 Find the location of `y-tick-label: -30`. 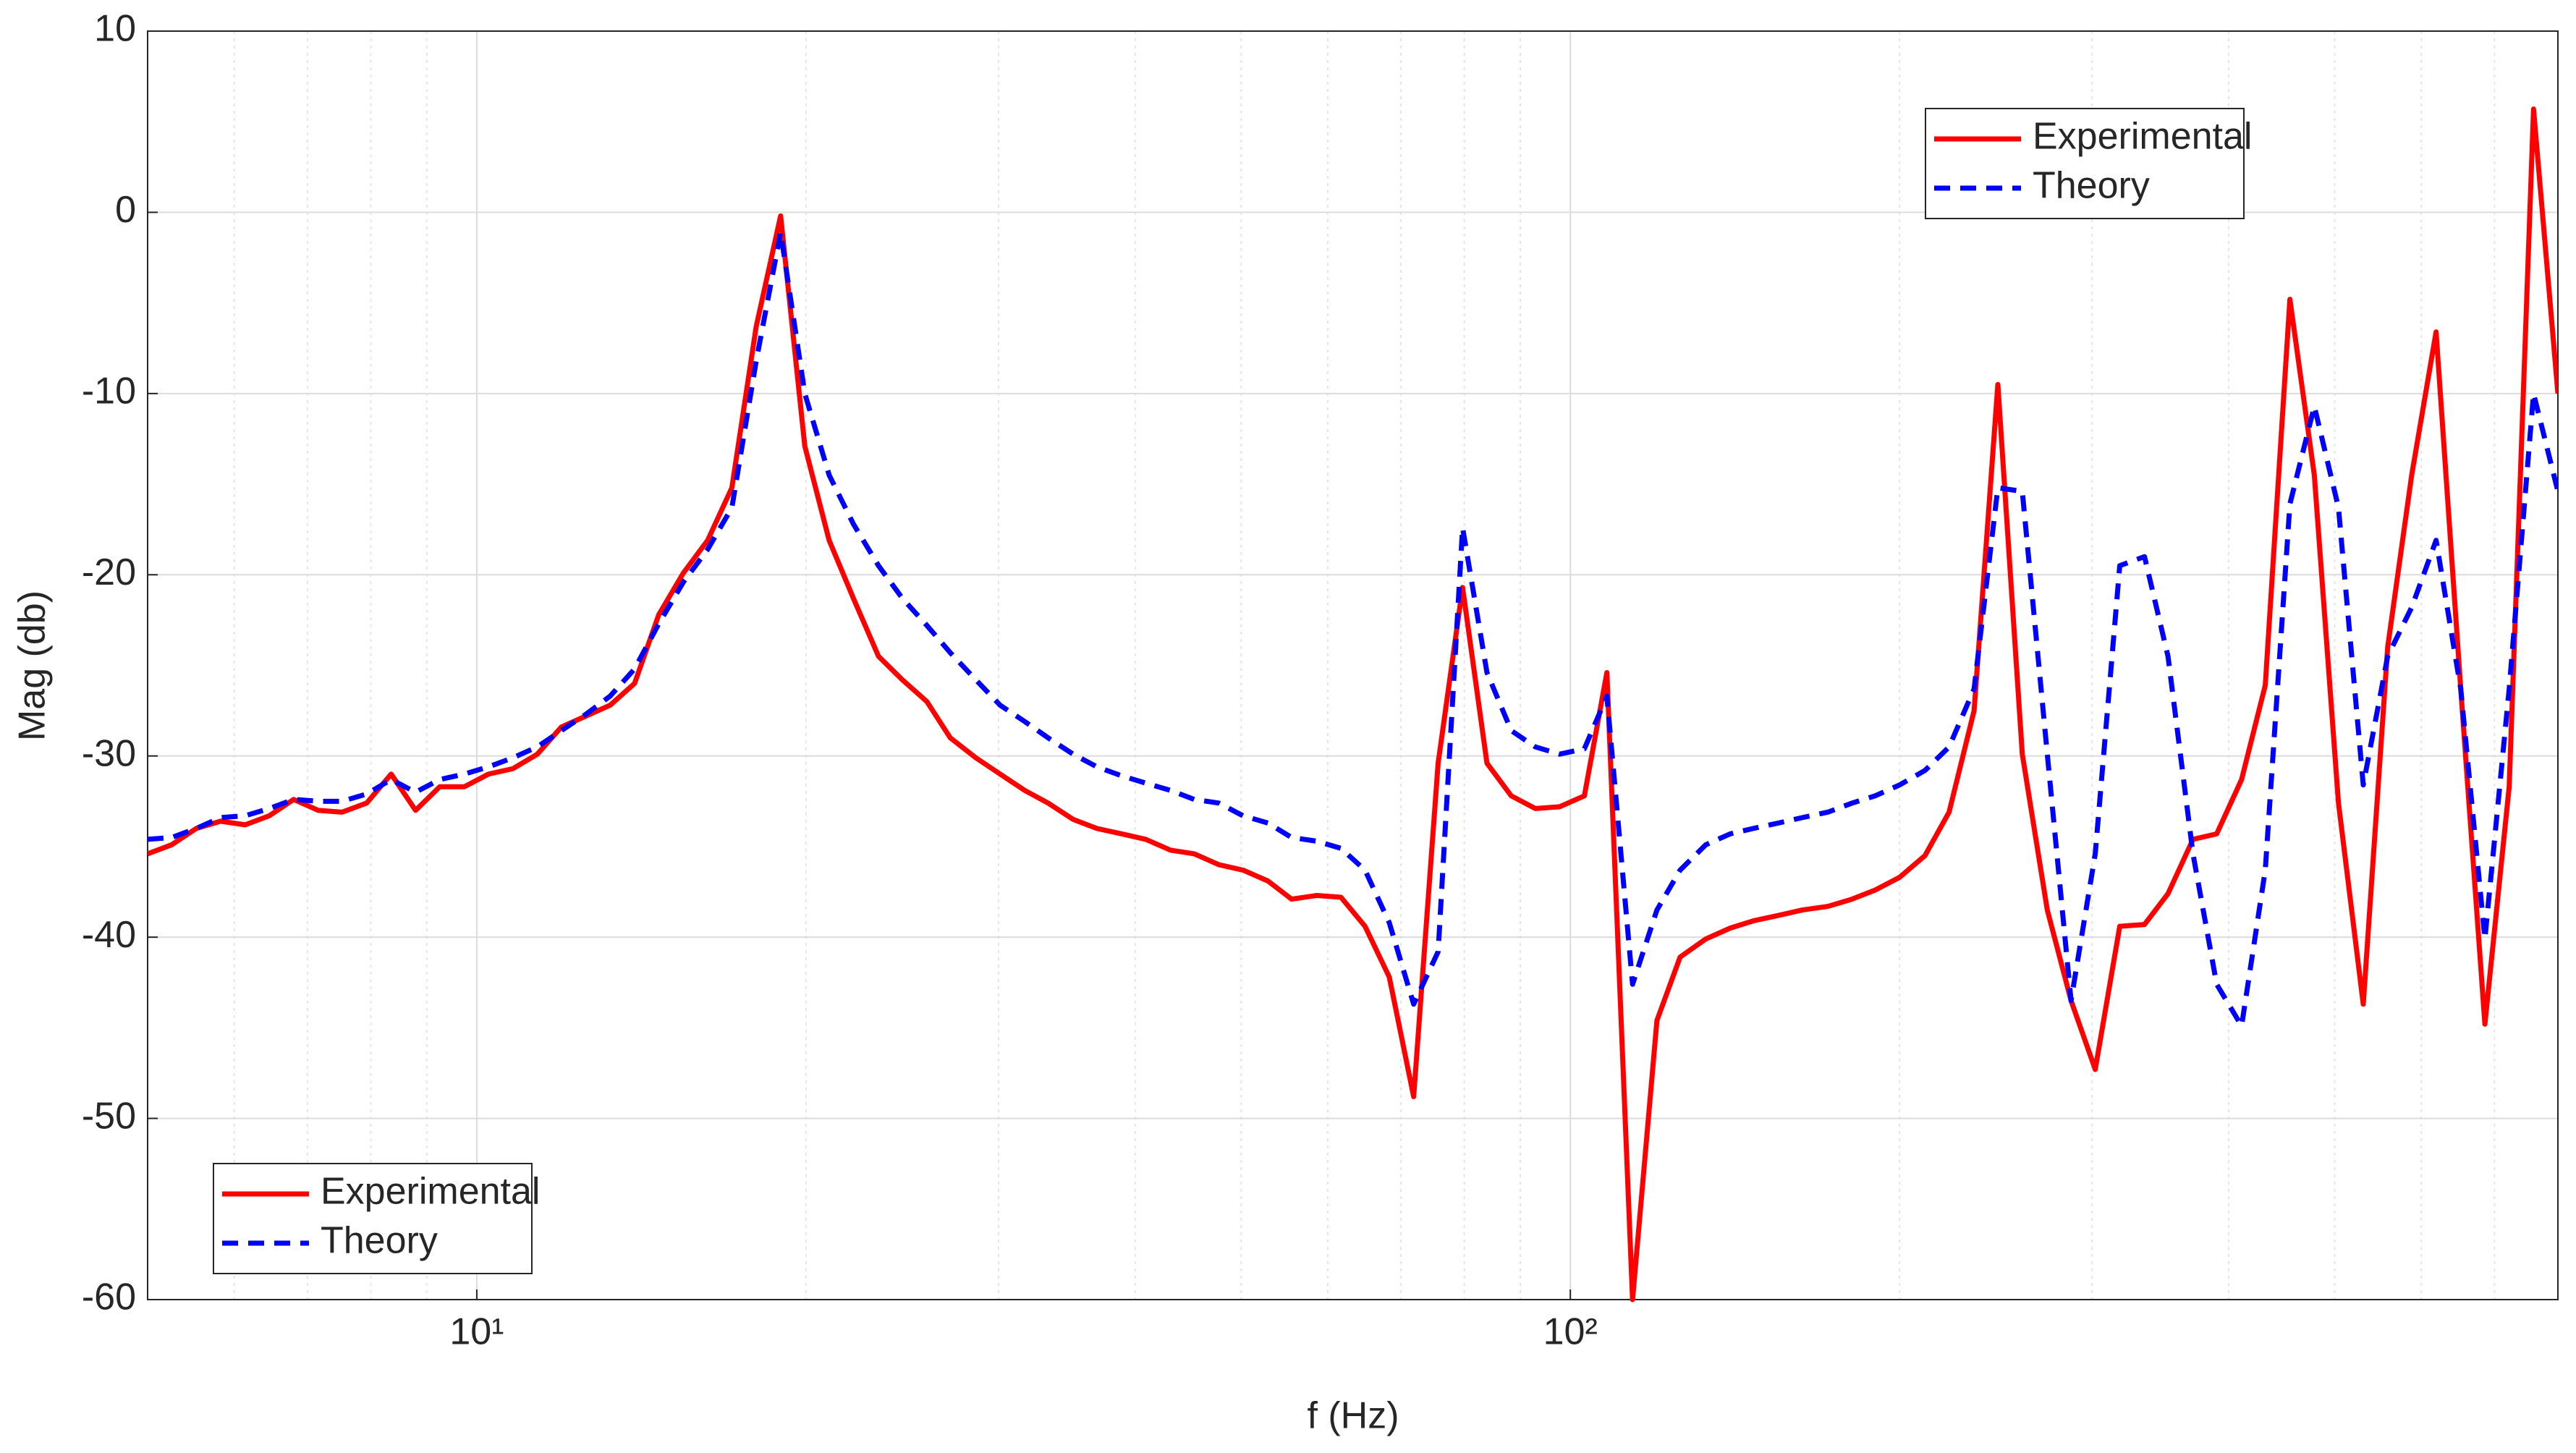

y-tick-label: -30 is located at coordinates (109, 753).